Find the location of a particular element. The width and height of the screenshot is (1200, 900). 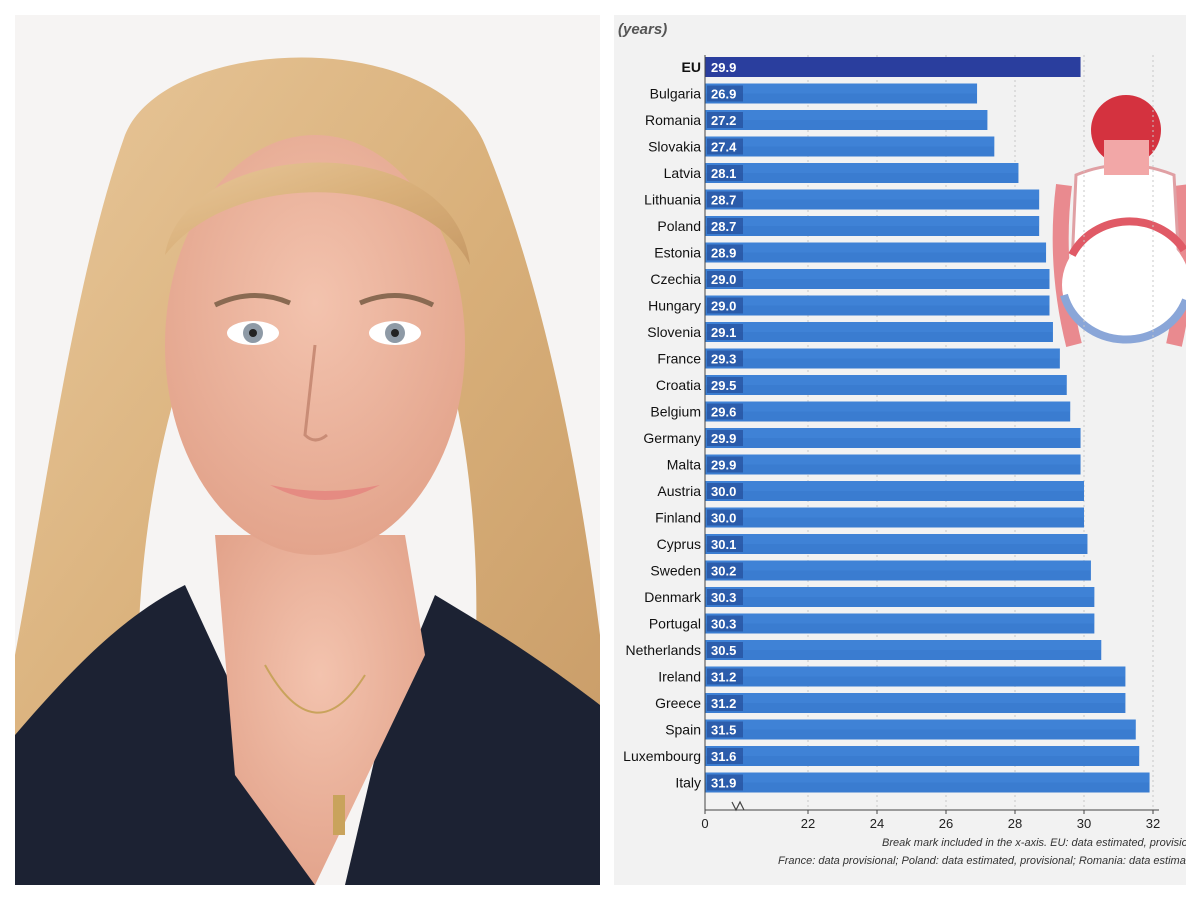

bar-portugal is located at coordinates (900, 623).